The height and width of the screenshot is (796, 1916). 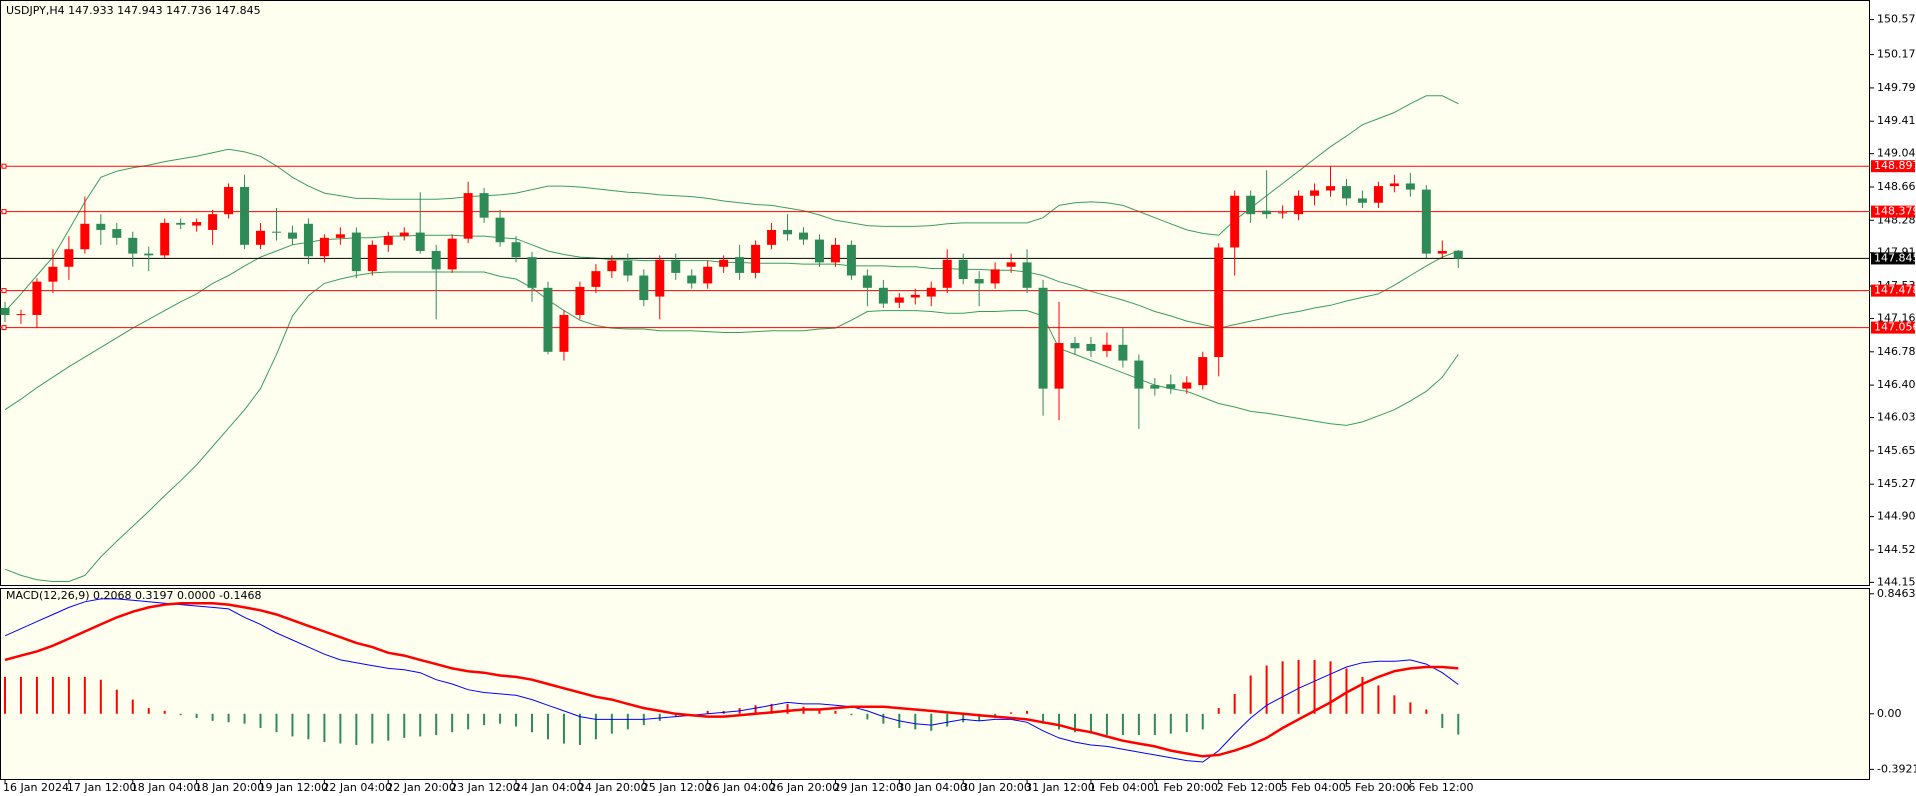 What do you see at coordinates (1313, 787) in the screenshot?
I see `x-tick-label: 5 Feb 04:00` at bounding box center [1313, 787].